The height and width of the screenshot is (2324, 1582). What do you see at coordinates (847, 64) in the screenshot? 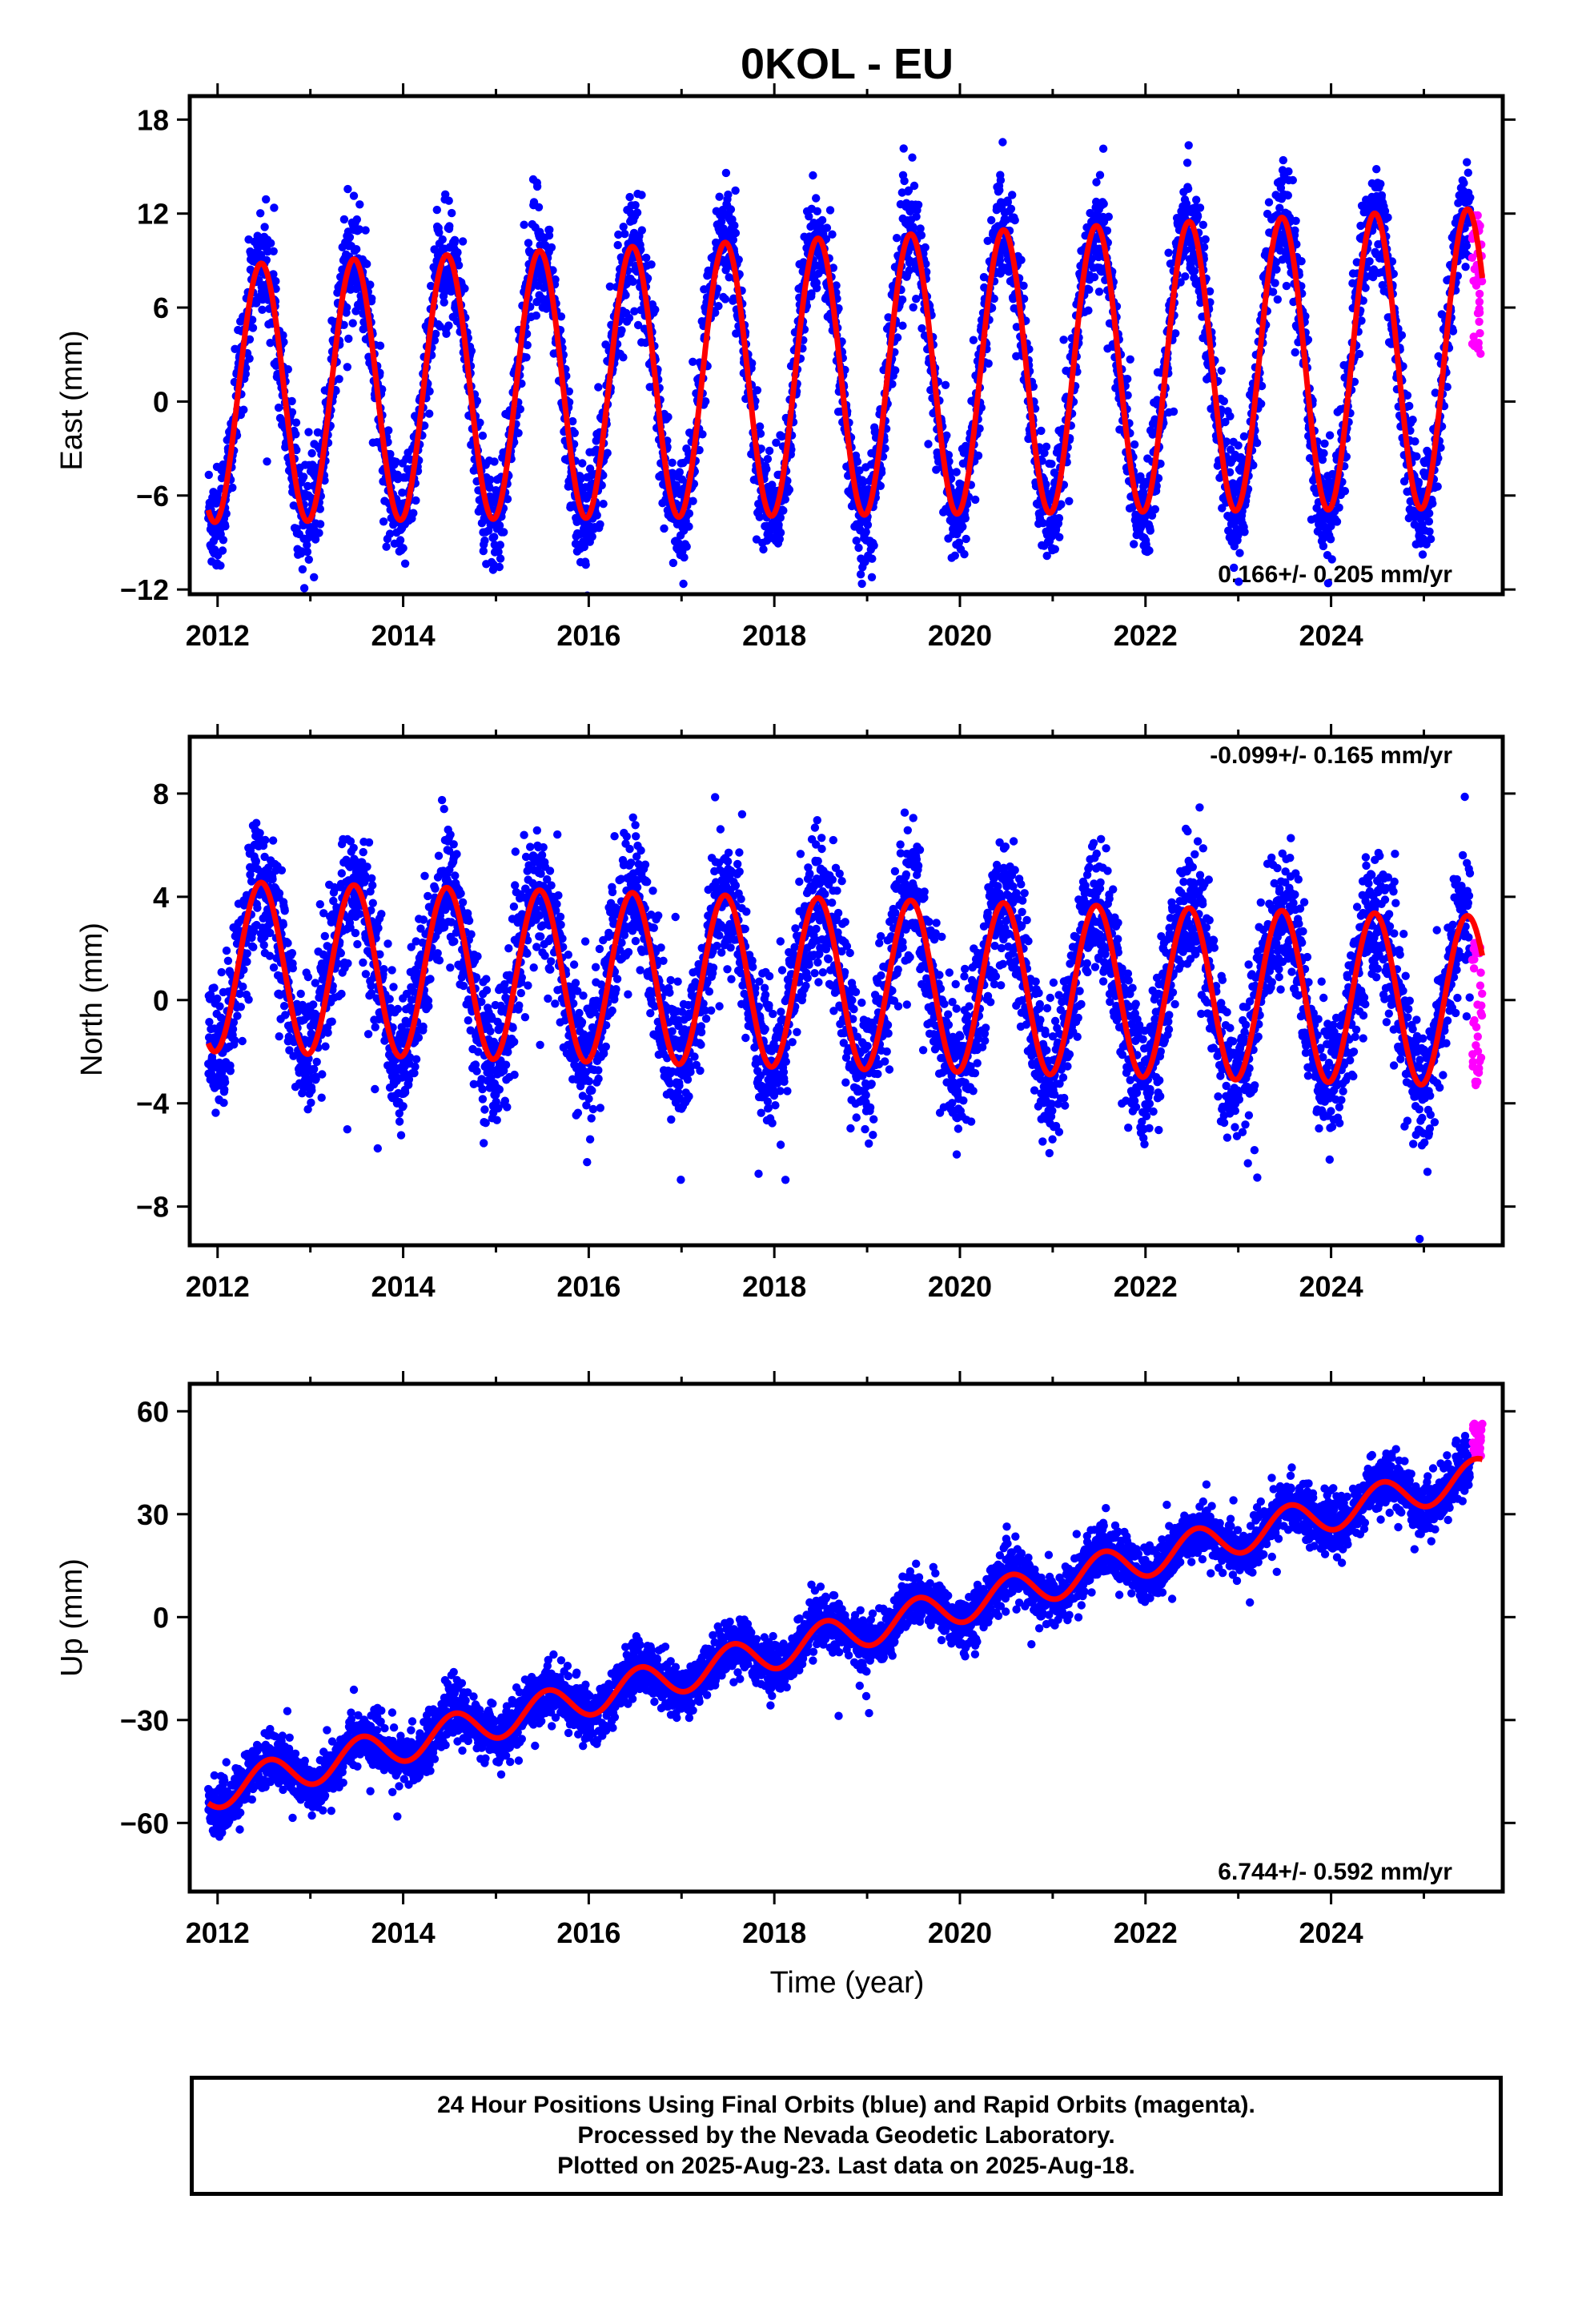
I see `figure-title: 0KOL - EU` at bounding box center [847, 64].